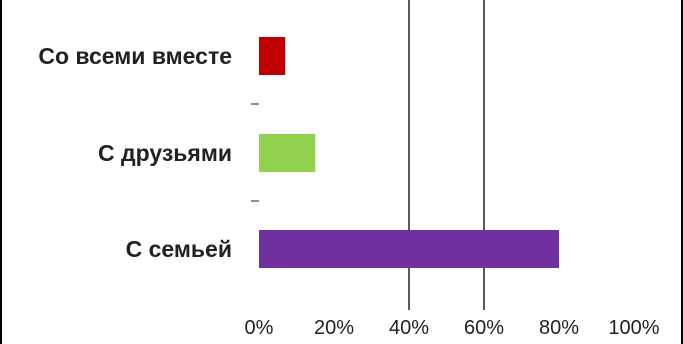 Image resolution: width=683 pixels, height=344 pixels. I want to click on x-tick-label-100: 100%, so click(633, 328).